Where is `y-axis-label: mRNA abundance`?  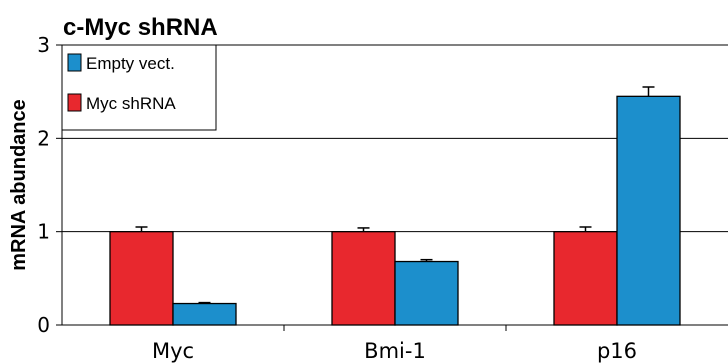 y-axis-label: mRNA abundance is located at coordinates (19, 185).